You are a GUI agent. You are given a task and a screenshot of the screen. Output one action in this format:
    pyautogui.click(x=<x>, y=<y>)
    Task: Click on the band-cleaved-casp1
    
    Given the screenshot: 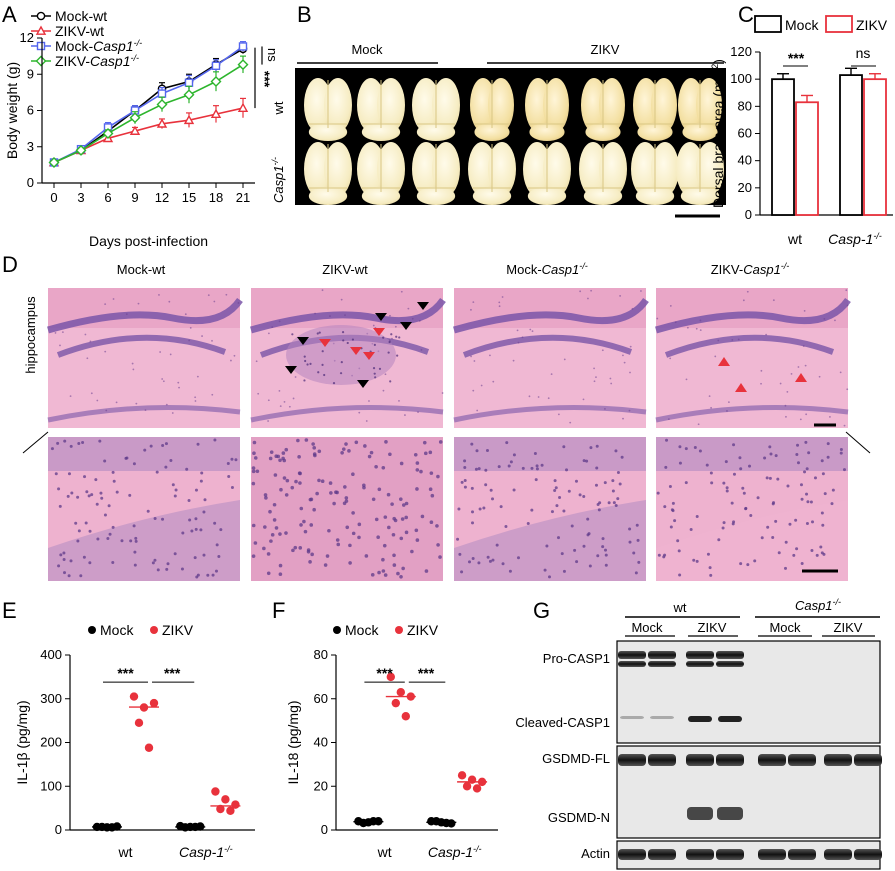 What is the action you would take?
    pyautogui.click(x=632, y=717)
    